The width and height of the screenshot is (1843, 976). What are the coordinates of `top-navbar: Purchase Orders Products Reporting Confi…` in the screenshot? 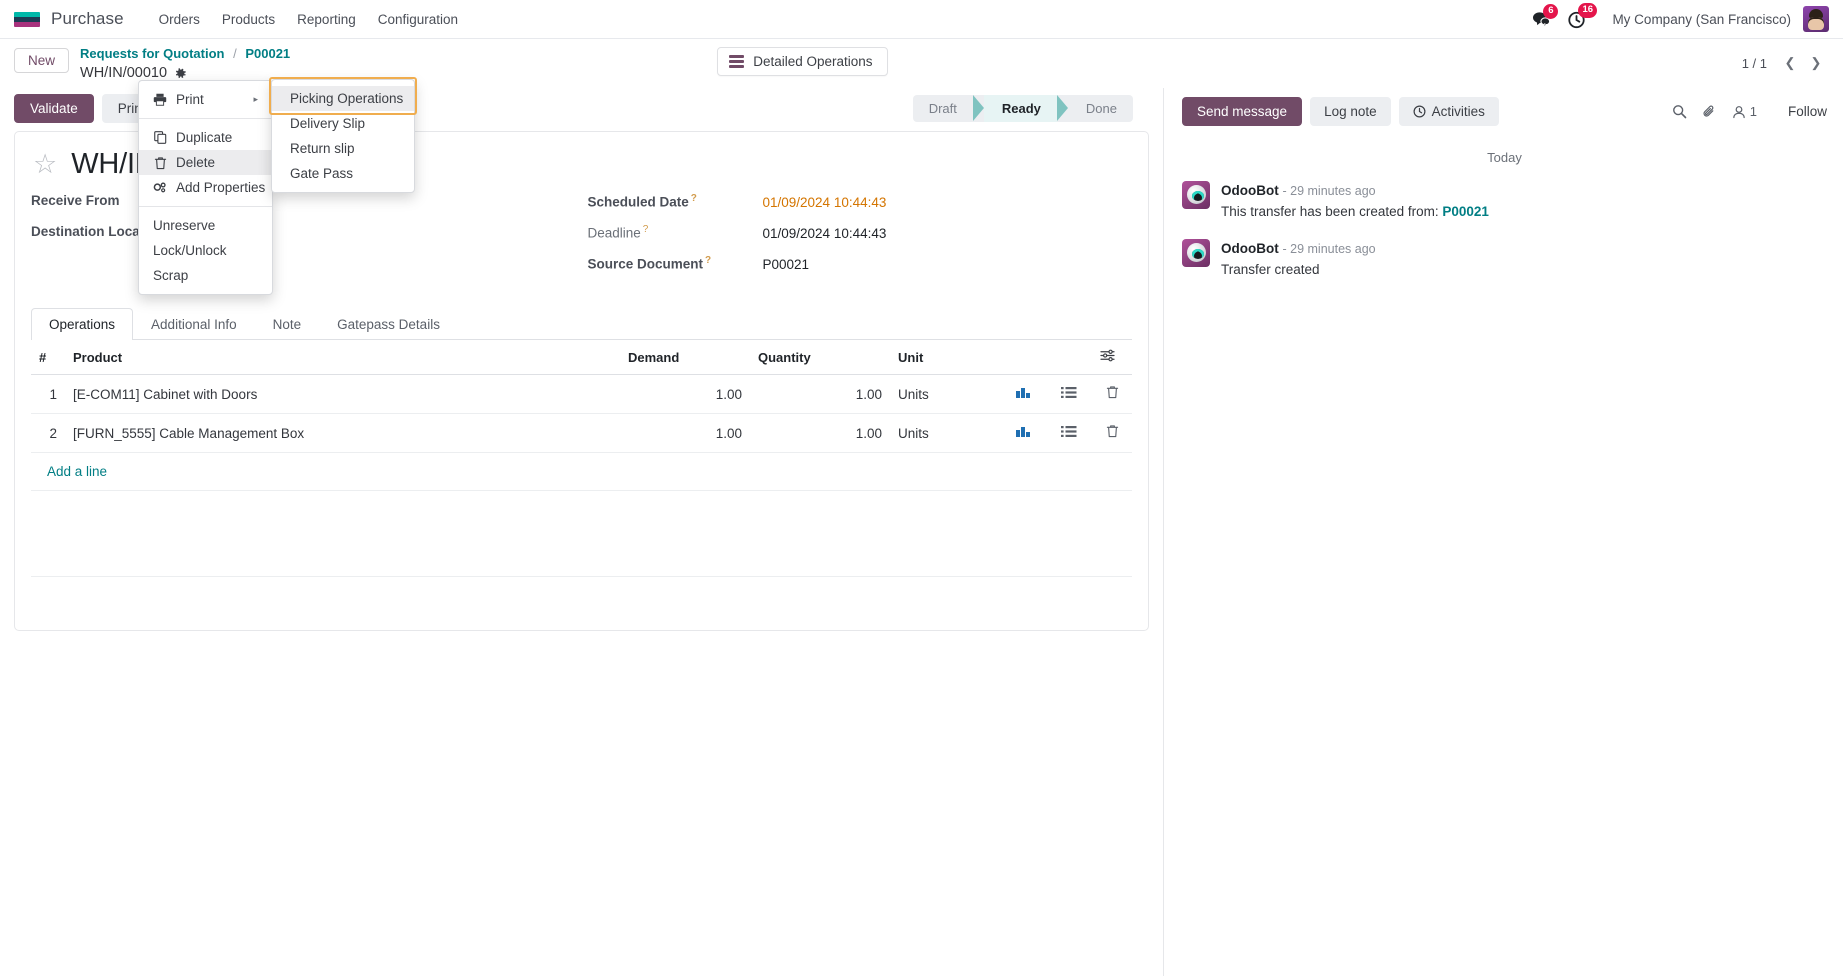 It's located at (921, 19).